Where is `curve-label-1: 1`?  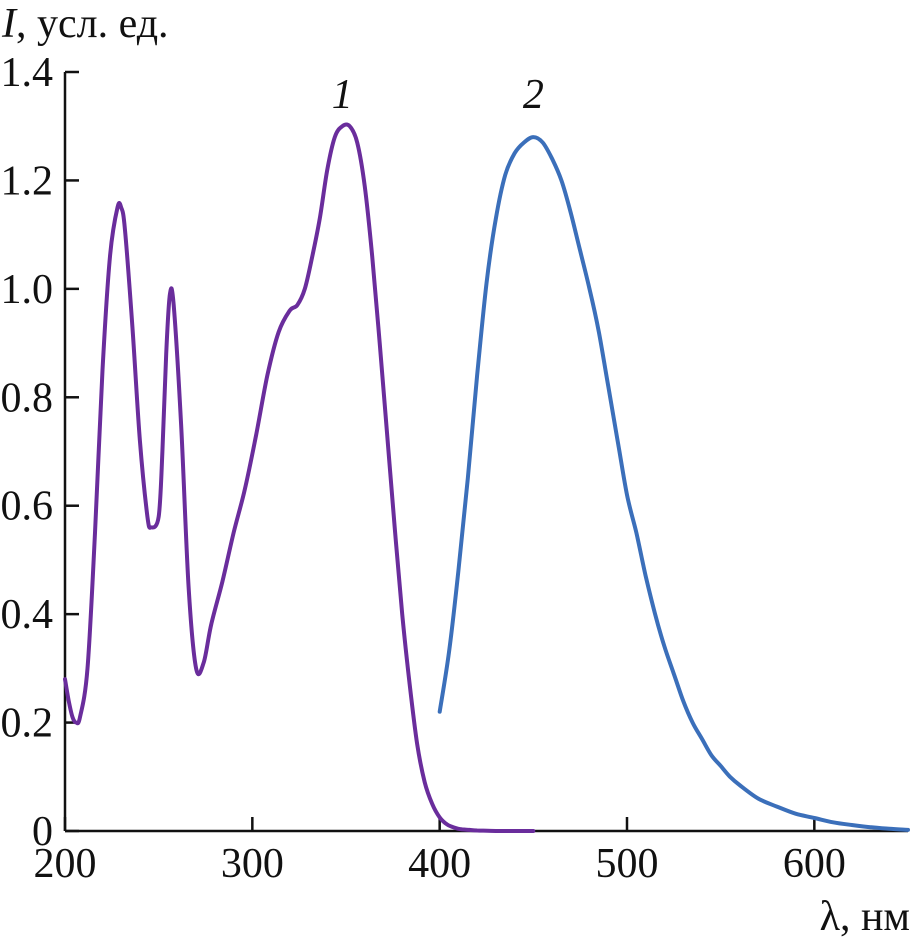
curve-label-1: 1 is located at coordinates (342, 95).